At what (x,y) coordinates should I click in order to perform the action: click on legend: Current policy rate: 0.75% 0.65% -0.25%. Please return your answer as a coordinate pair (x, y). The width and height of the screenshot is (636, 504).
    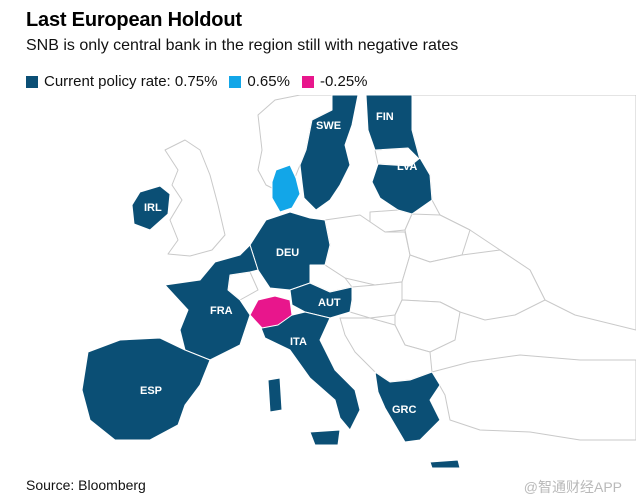
    Looking at the image, I should click on (203, 81).